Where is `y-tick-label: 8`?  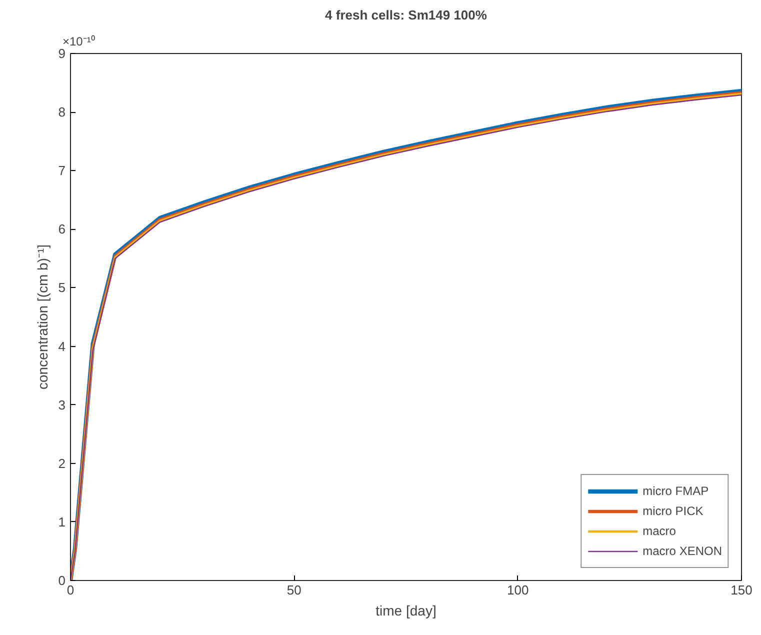
y-tick-label: 8 is located at coordinates (62, 112).